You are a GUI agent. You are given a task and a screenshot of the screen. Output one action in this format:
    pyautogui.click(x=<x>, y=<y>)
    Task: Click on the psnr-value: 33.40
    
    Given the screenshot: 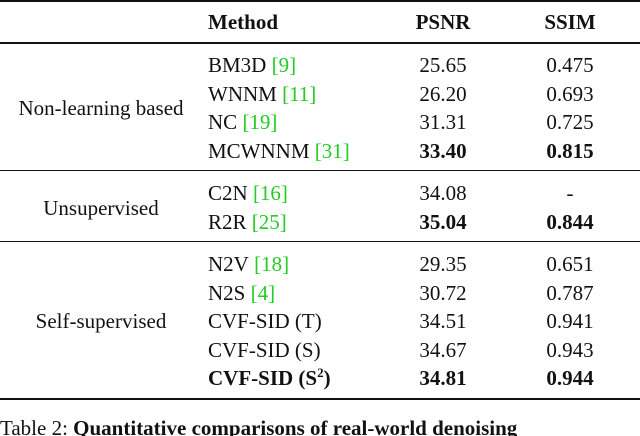 What is the action you would take?
    pyautogui.click(x=443, y=150)
    